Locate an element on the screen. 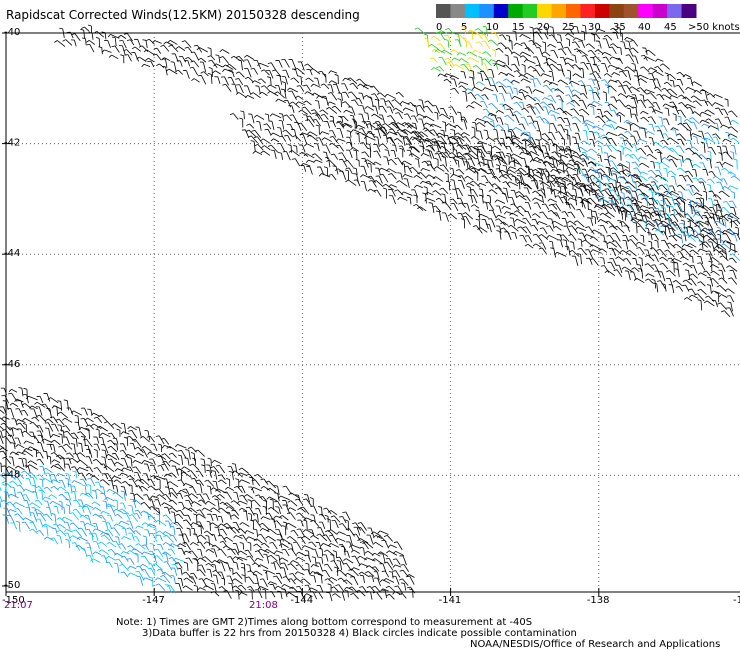 This screenshot has width=740, height=650. lat-label: -48 is located at coordinates (12, 474).